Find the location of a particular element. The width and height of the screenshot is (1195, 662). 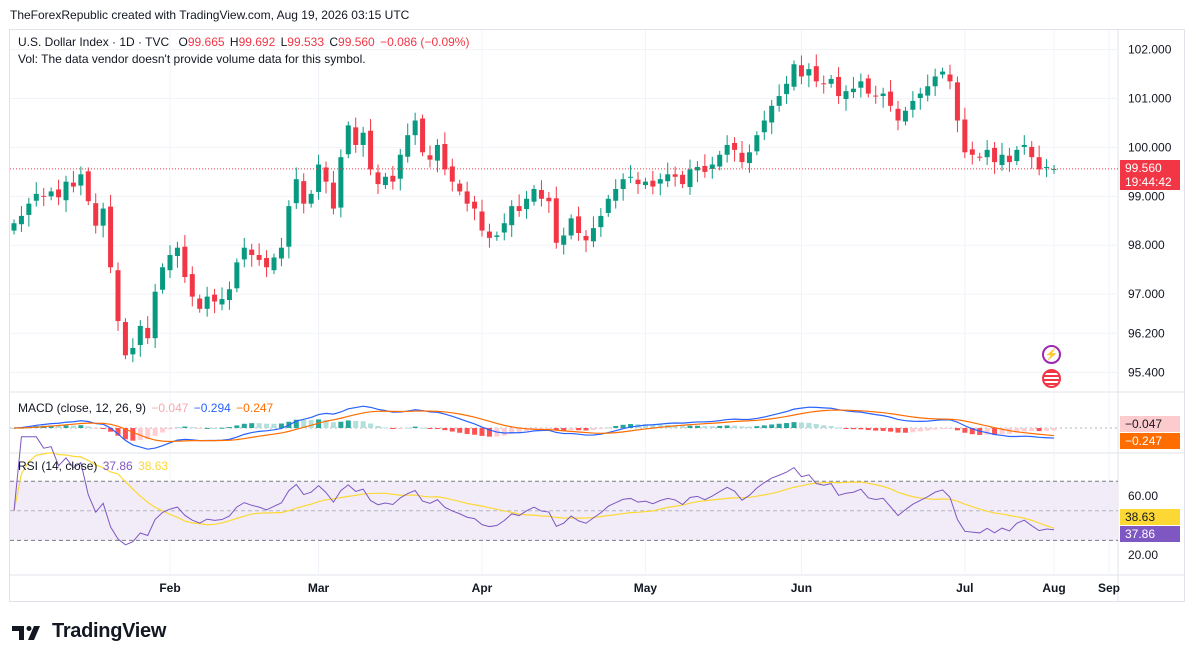

rsi-label: RSI (14, close) is located at coordinates (58, 466).